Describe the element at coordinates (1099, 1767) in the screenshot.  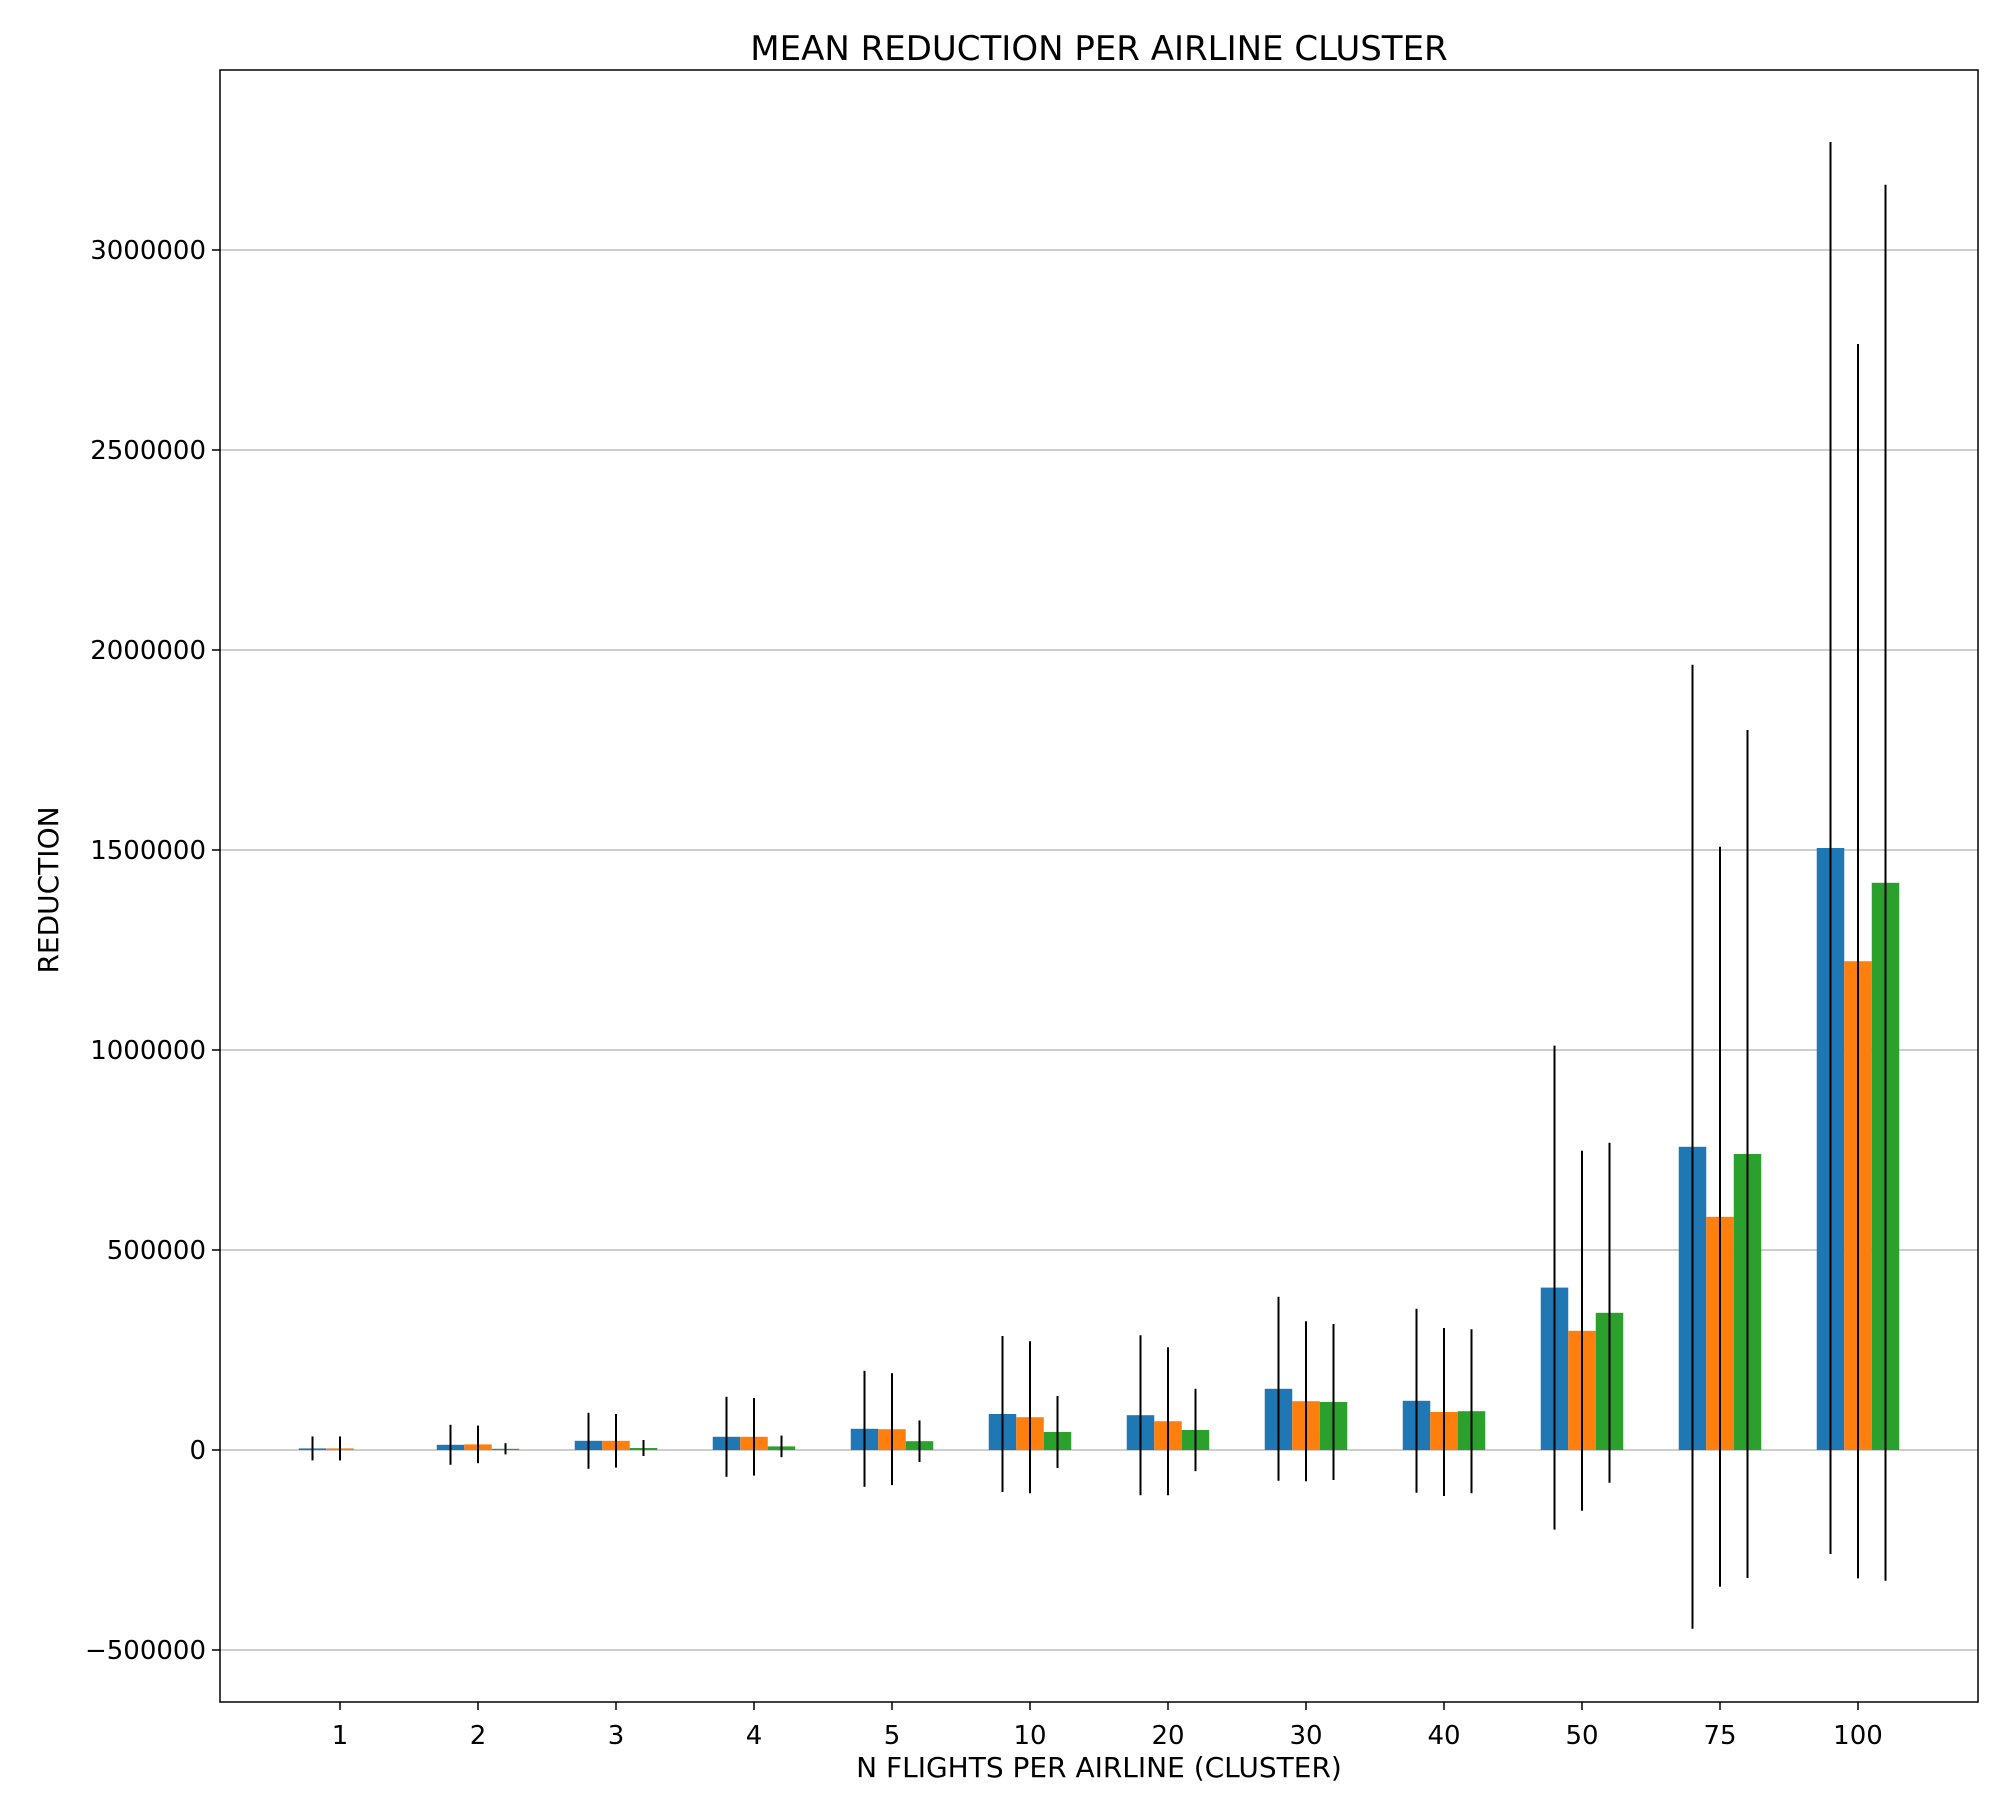
I see `x-axis-label: N FLIGHTS PER AIRLINE (CLUSTER)` at that location.